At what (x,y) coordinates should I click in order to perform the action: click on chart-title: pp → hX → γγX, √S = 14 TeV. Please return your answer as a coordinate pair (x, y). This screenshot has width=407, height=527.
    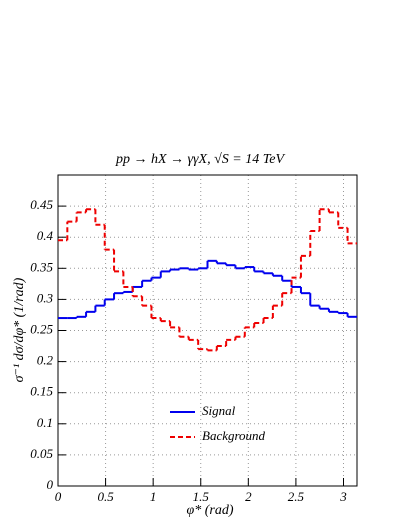
    Looking at the image, I should click on (200, 159).